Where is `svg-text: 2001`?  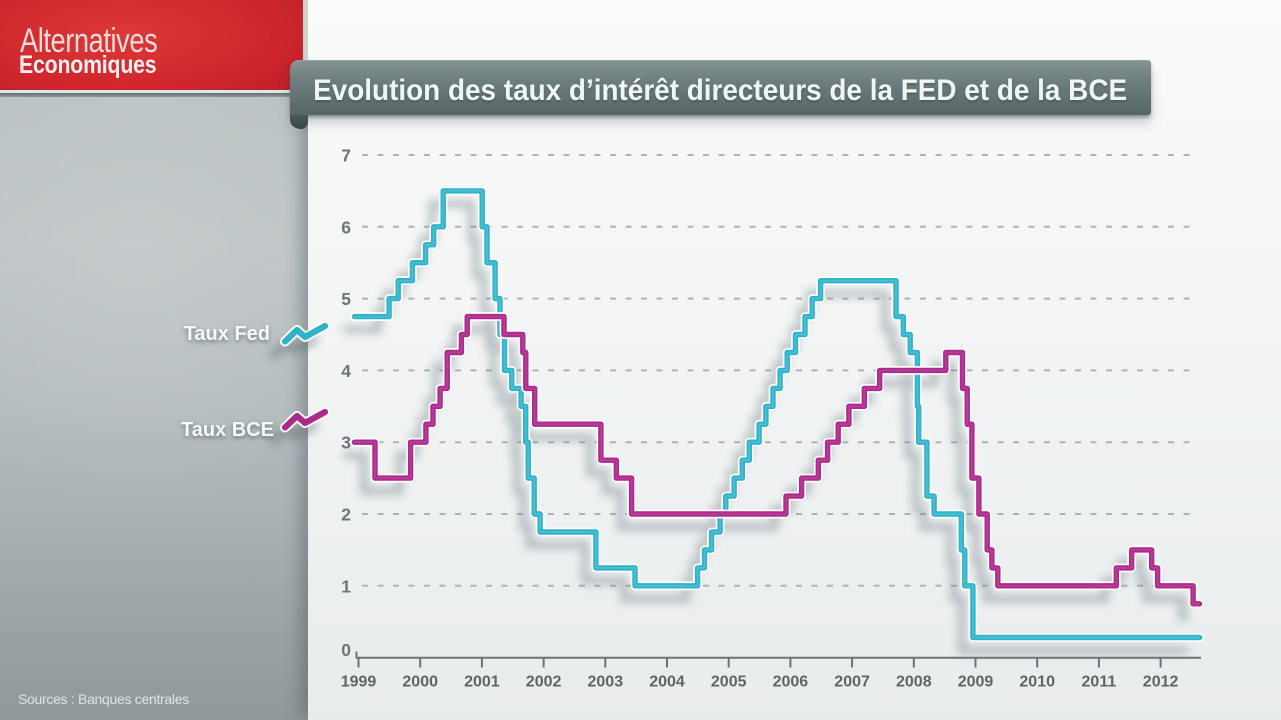
svg-text: 2001 is located at coordinates (482, 682).